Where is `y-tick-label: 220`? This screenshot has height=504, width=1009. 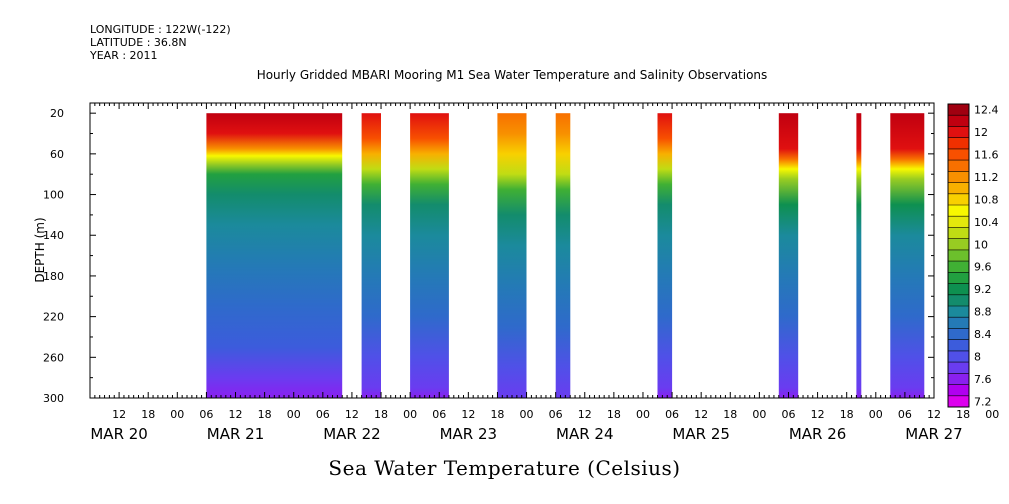
y-tick-label: 220 is located at coordinates (53, 317).